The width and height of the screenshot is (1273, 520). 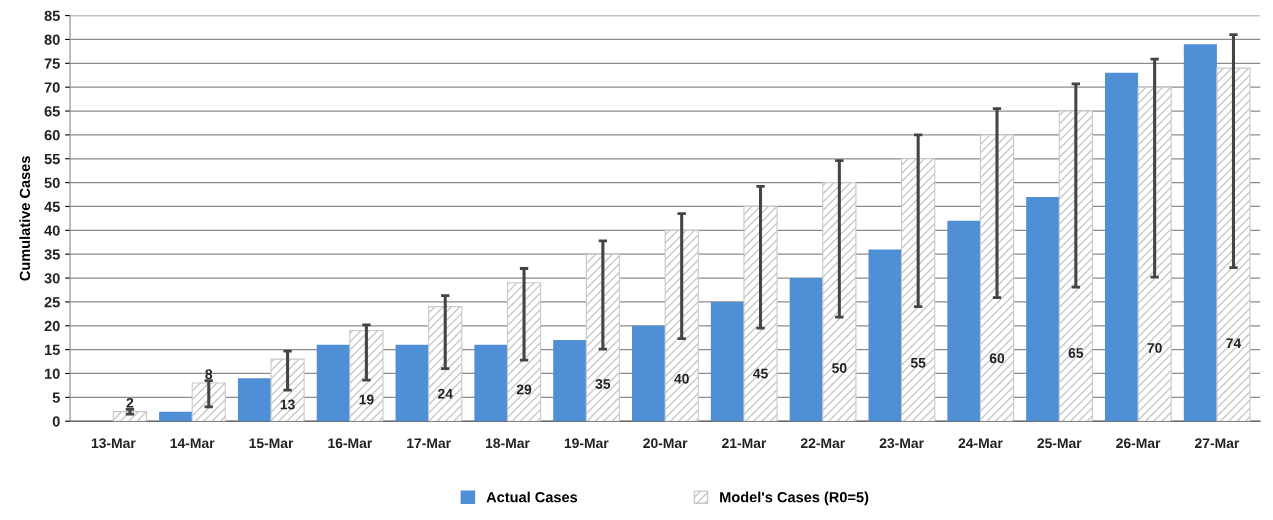 I want to click on x-tick-label: 14-Mar, so click(x=192, y=443).